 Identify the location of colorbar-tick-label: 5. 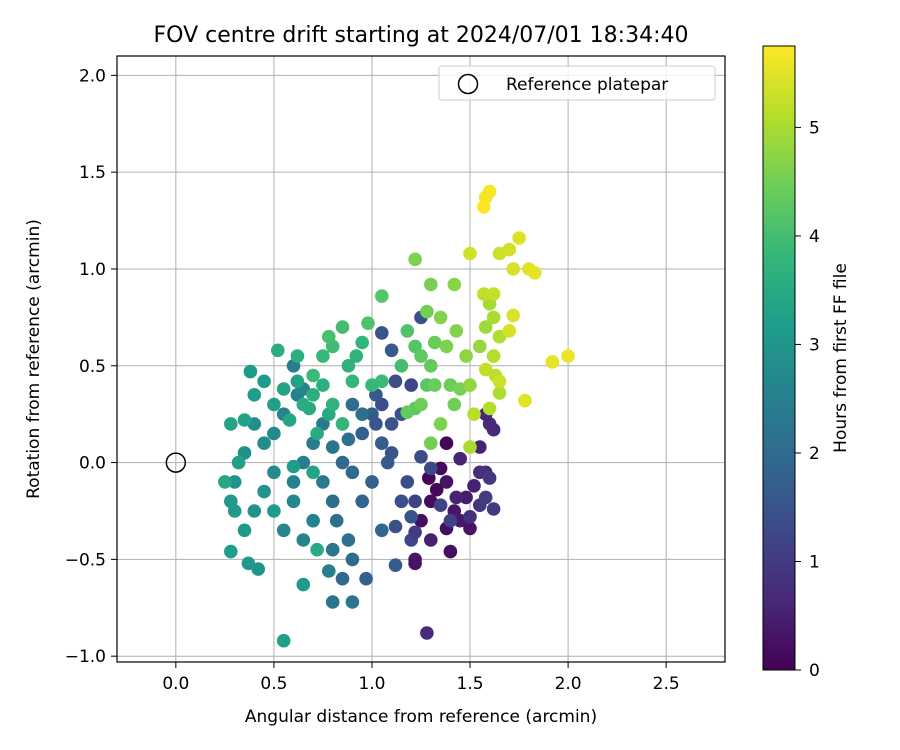
(814, 128).